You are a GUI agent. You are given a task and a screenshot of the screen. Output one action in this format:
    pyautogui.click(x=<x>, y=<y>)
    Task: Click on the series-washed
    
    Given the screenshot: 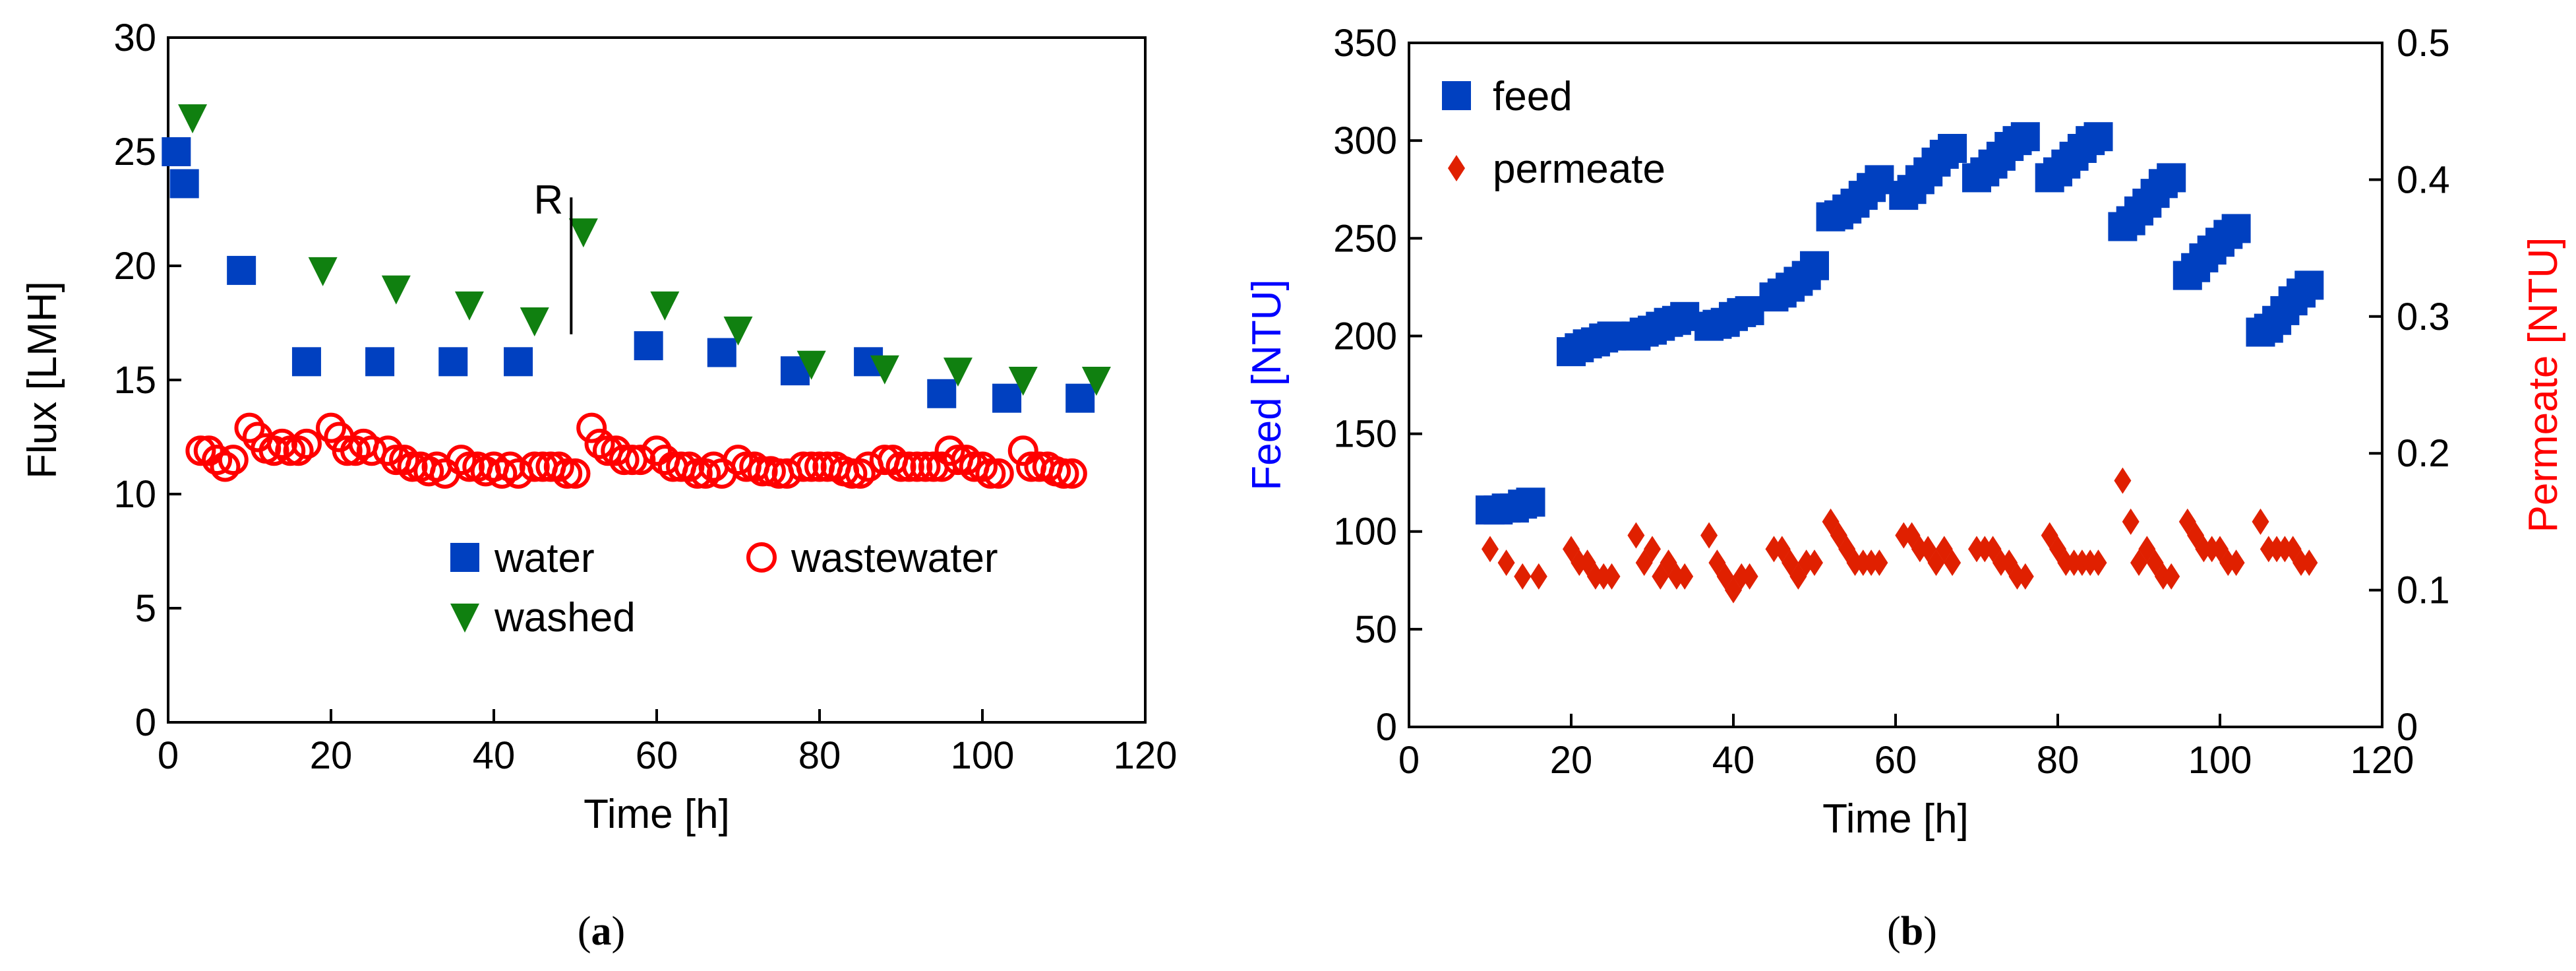 What is the action you would take?
    pyautogui.click(x=644, y=250)
    